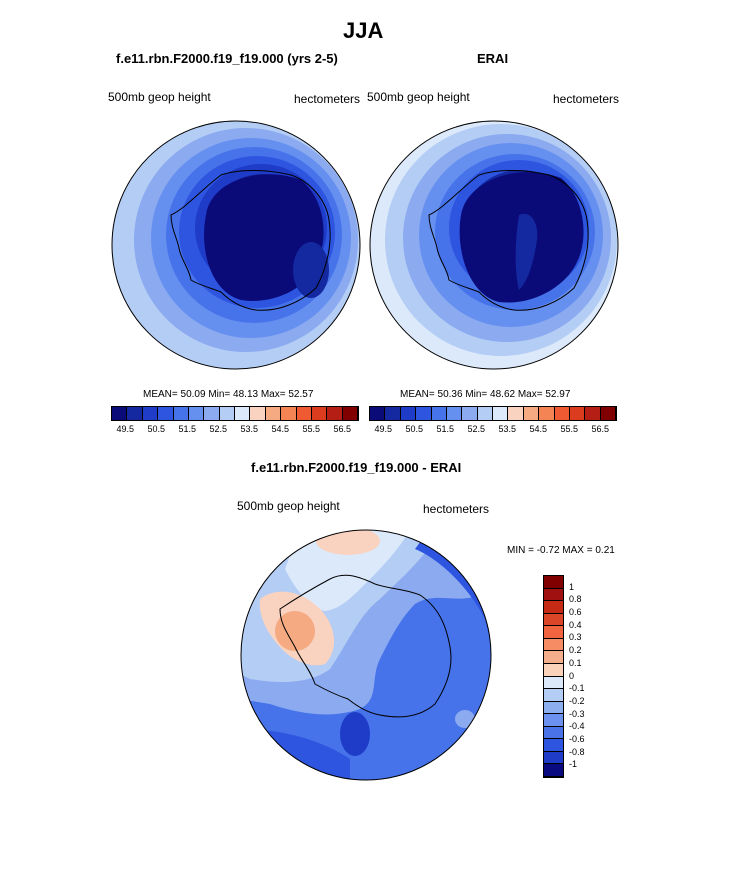 This screenshot has width=733, height=882. What do you see at coordinates (577, 751) in the screenshot?
I see `colorbar-tick-label: -0.8` at bounding box center [577, 751].